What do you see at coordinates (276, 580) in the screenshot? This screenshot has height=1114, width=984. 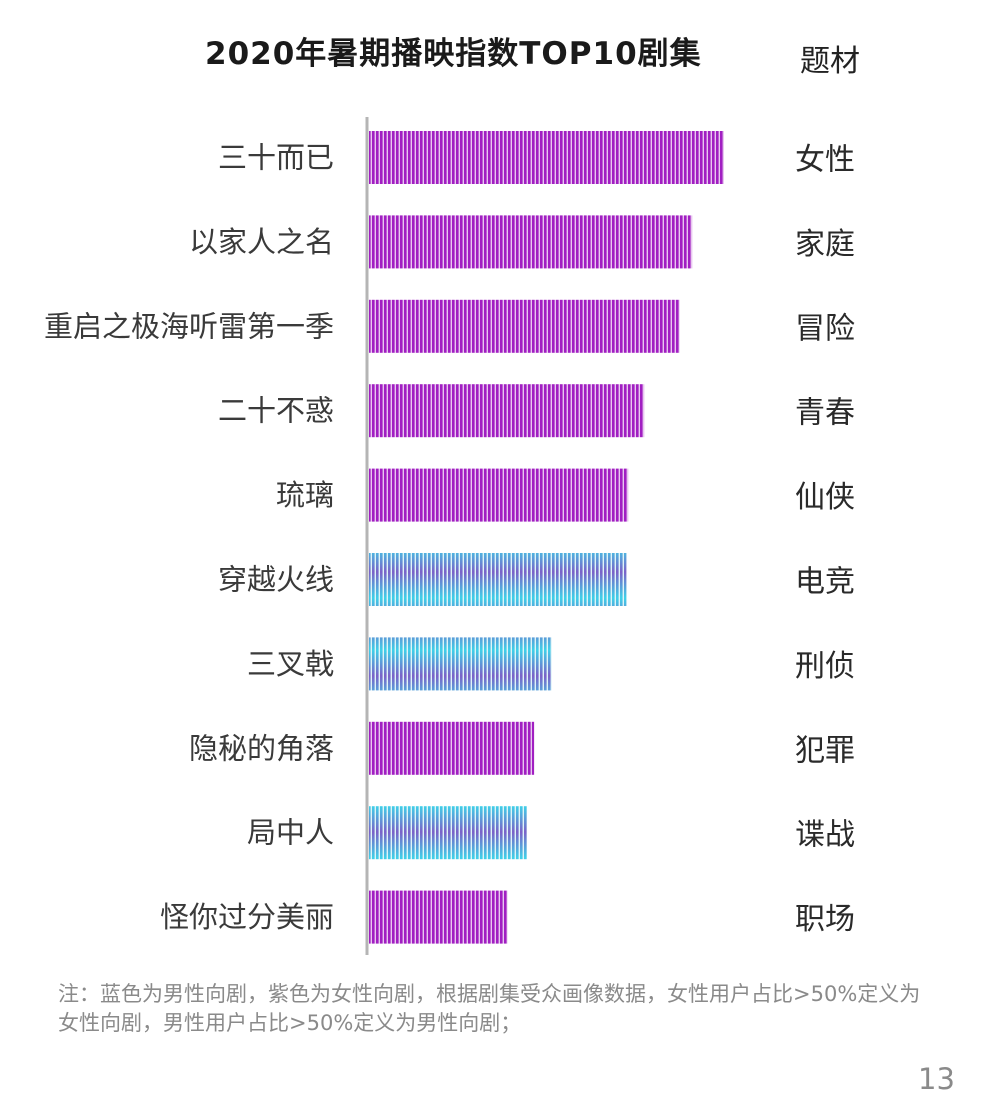 I see `category-label: 穿越火线` at bounding box center [276, 580].